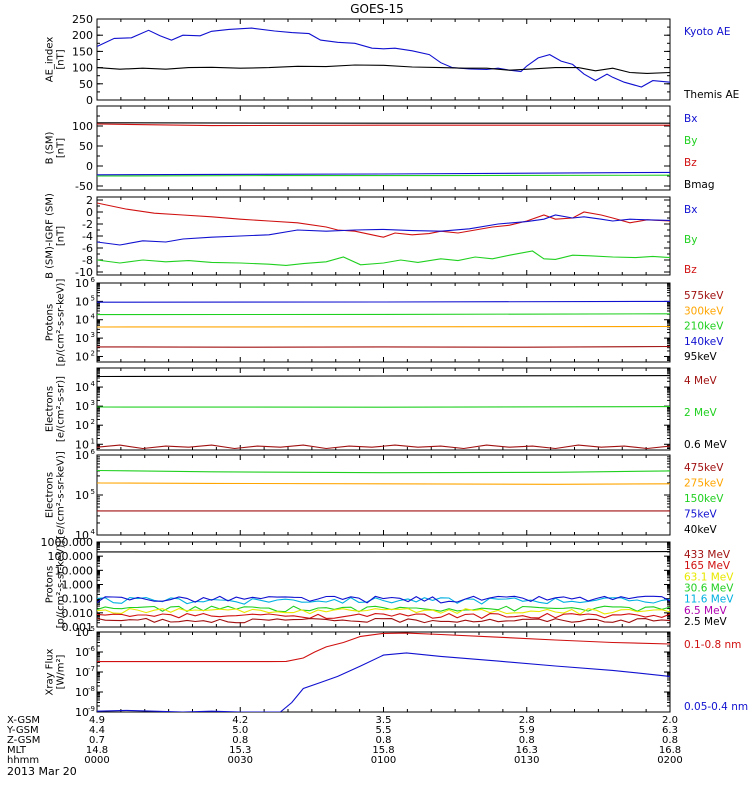 The width and height of the screenshot is (750, 804). Describe the element at coordinates (50, 147) in the screenshot. I see `y-axis-label: B (SM)` at that location.